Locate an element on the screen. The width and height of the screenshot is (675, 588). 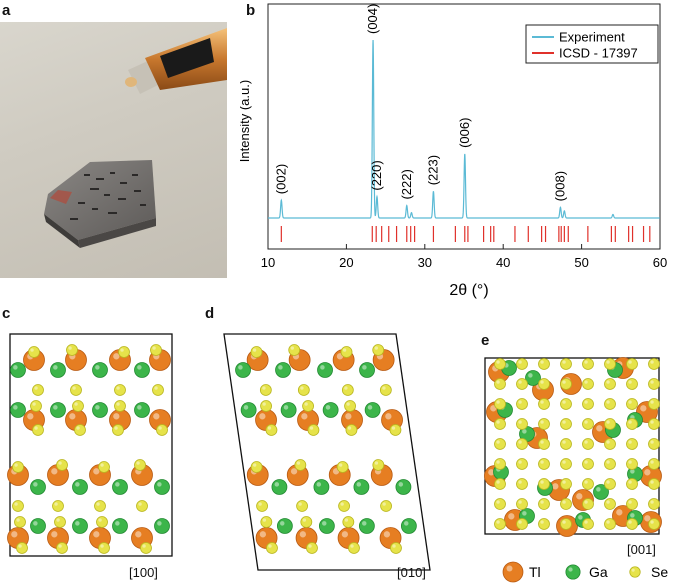
peak-annotation: (220) is located at coordinates (376, 175).